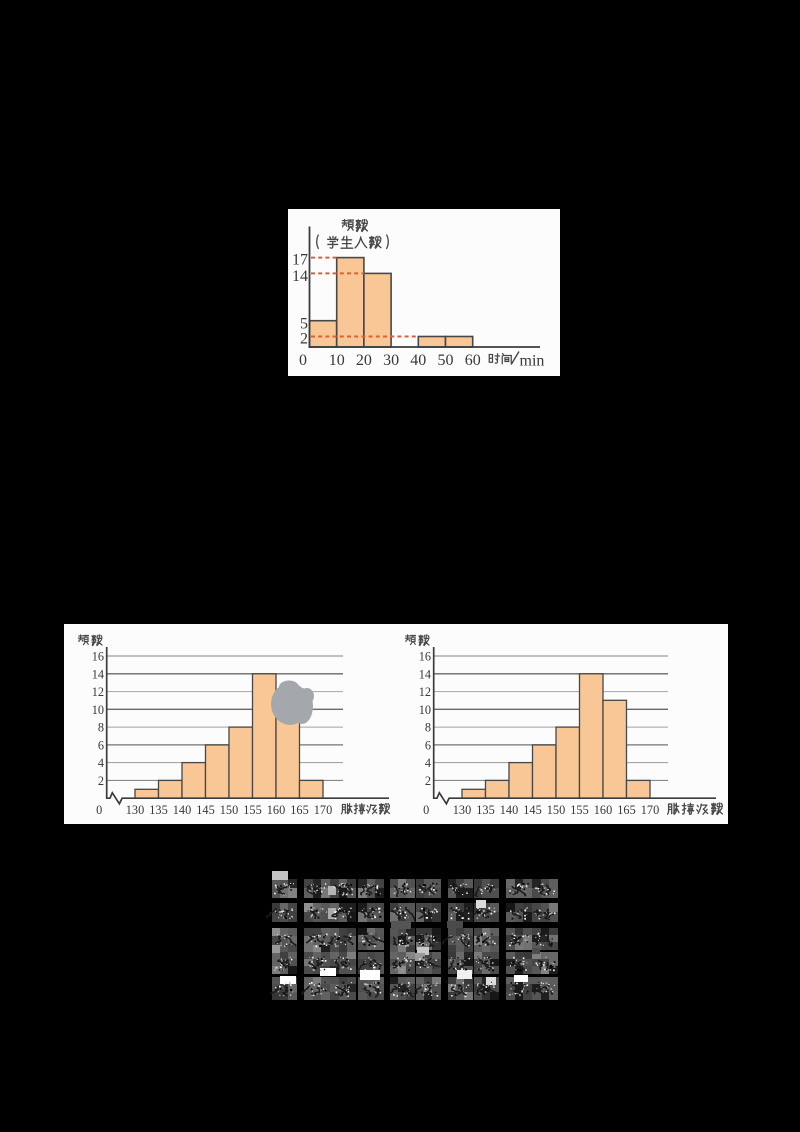  Describe the element at coordinates (304, 323) in the screenshot. I see `svg-text: 5` at that location.